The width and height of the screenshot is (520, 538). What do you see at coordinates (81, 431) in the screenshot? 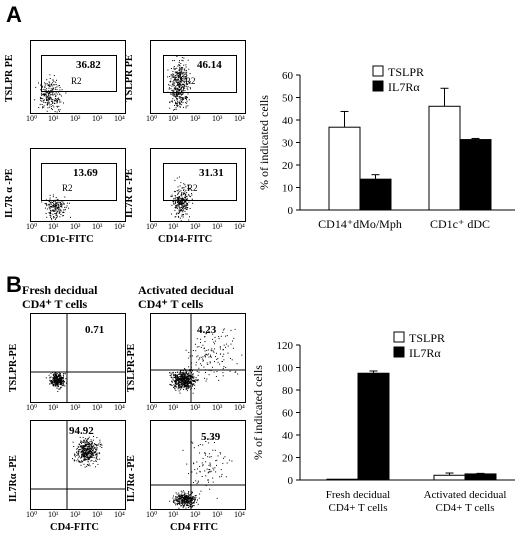
I see `quadrant-percentage: 94.92` at bounding box center [81, 431].